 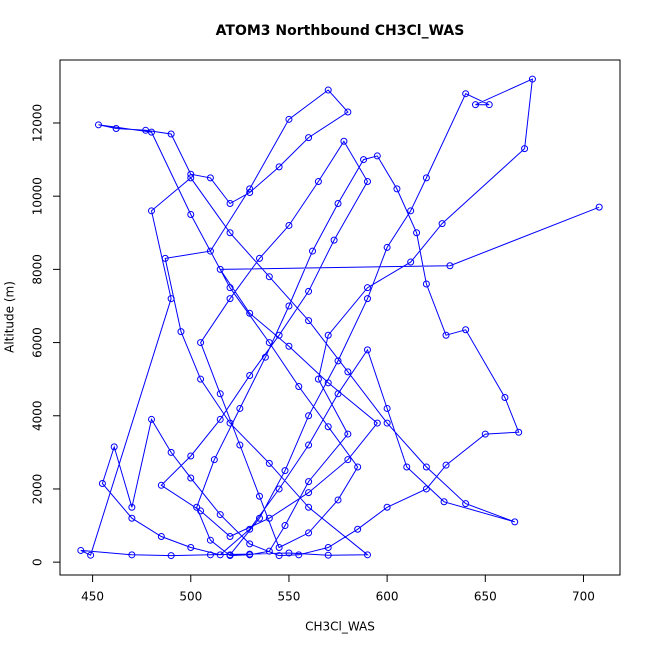 What do you see at coordinates (583, 597) in the screenshot?
I see `x-tick-label: 700` at bounding box center [583, 597].